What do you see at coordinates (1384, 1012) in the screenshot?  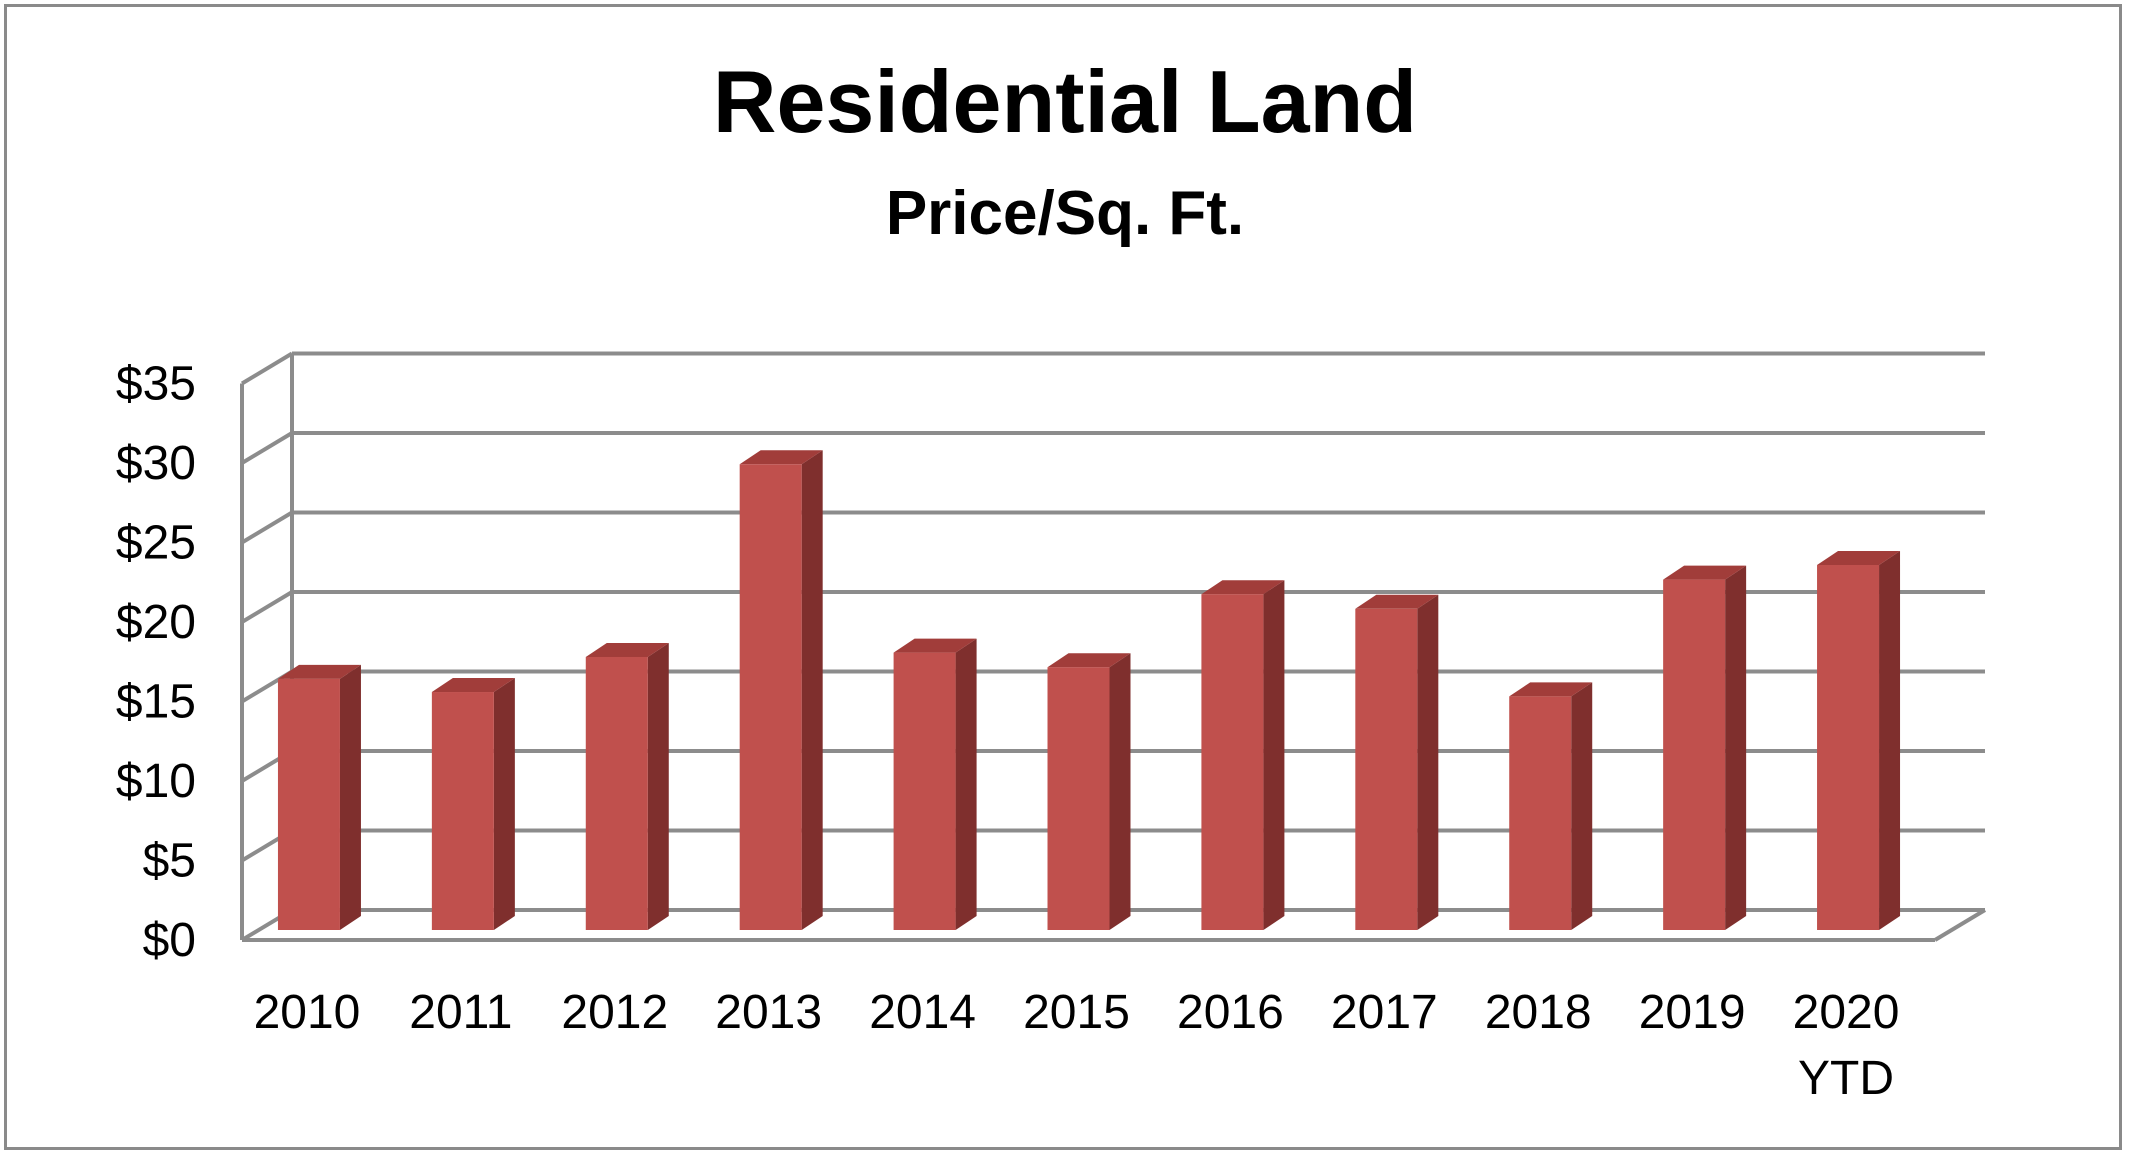 I see `x-tick-label: 2017` at bounding box center [1384, 1012].